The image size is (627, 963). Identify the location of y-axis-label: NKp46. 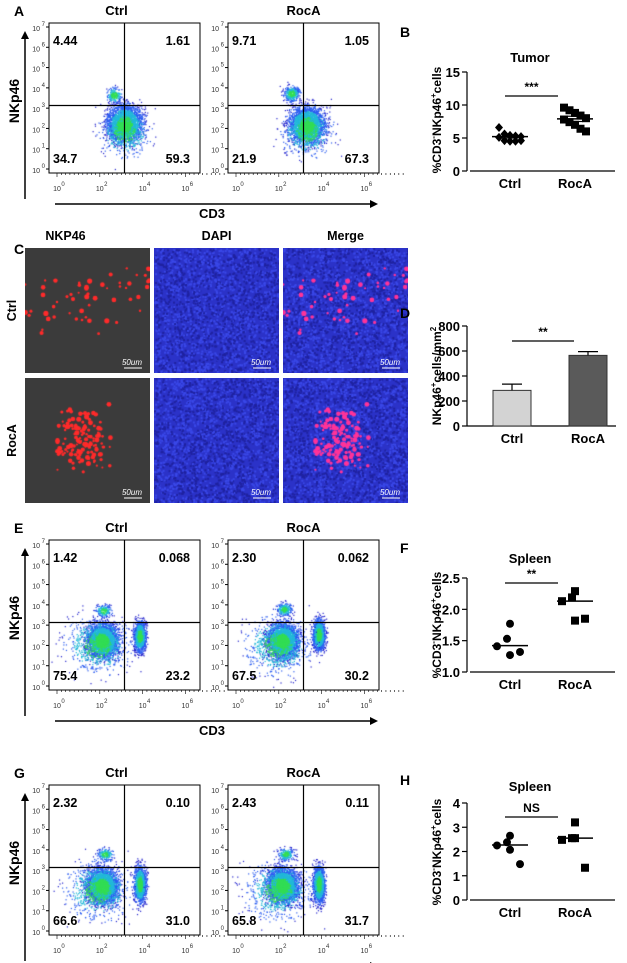
(14, 101).